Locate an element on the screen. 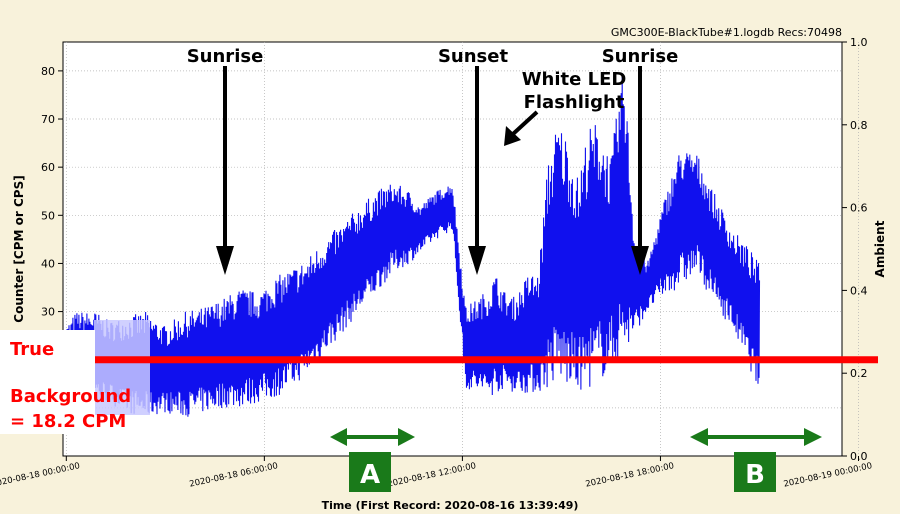 This screenshot has height=514, width=900. x-tick-label: 2020-08-19 00:00:00 is located at coordinates (828, 475).